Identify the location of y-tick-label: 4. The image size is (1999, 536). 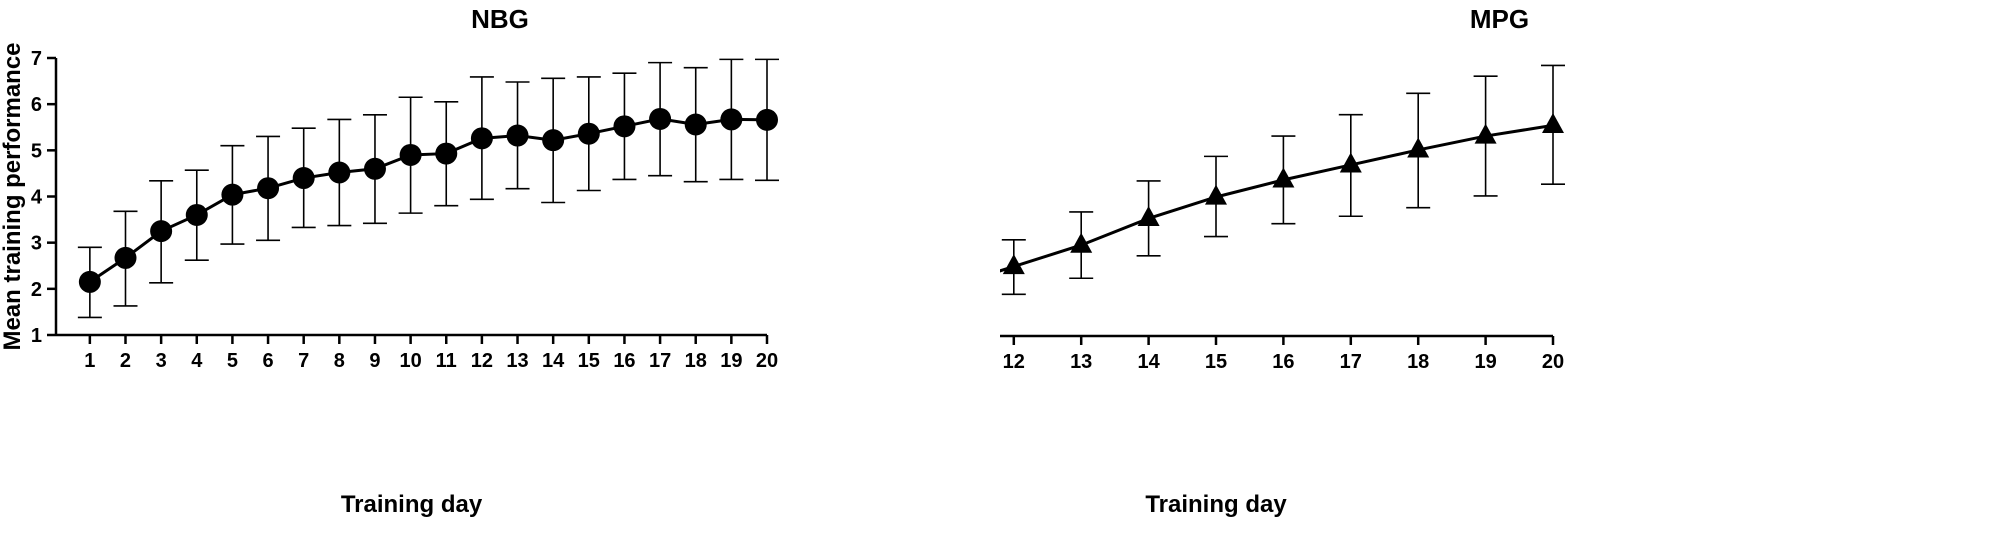
(37, 198).